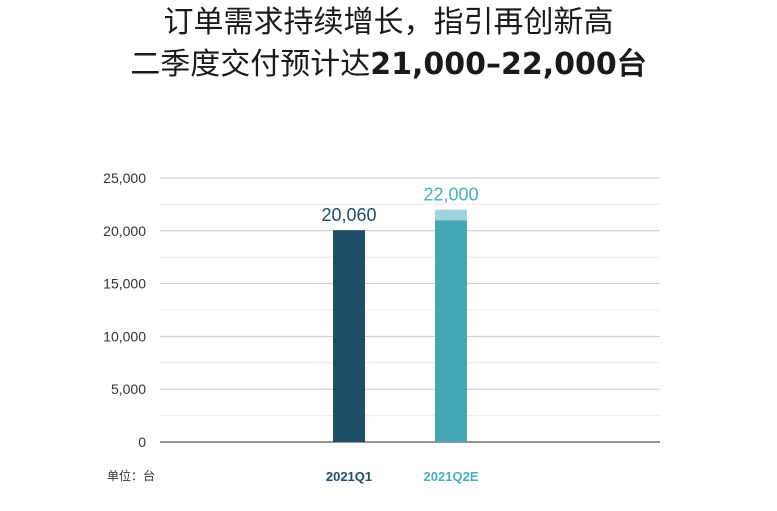  I want to click on category-label: 2021Q1, so click(349, 476).